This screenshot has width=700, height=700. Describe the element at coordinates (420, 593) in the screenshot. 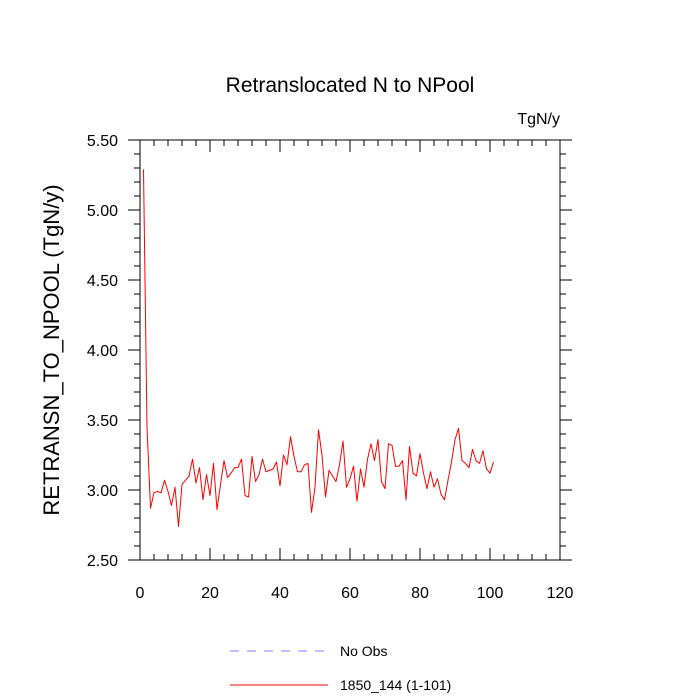

I see `x-tick-label: 80` at that location.